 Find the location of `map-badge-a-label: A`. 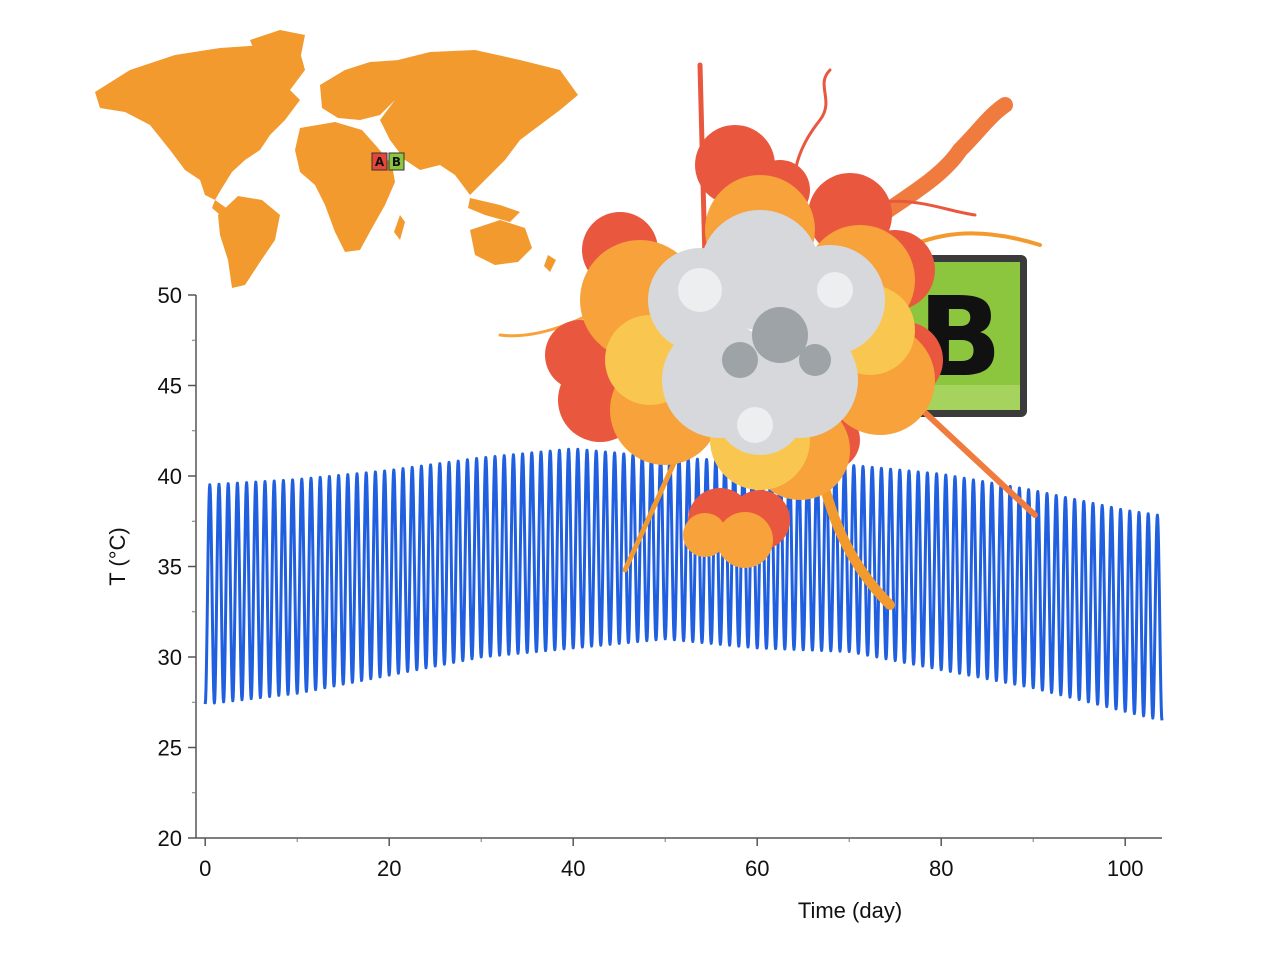

map-badge-a-label: A is located at coordinates (380, 162).